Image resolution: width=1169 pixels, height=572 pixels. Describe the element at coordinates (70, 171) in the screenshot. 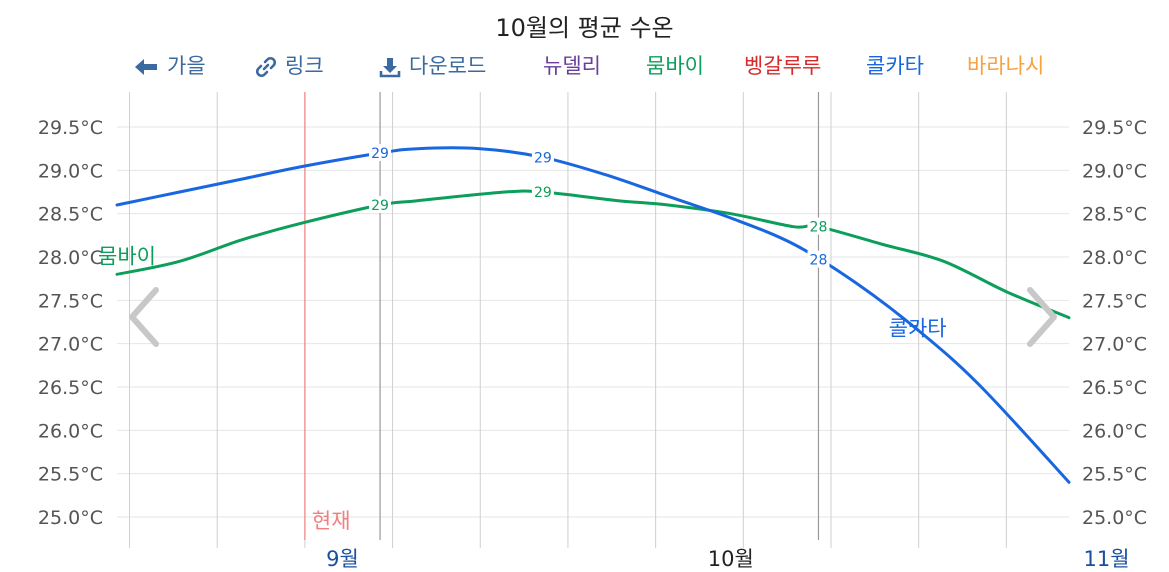

I see `y-tick-label-left: 29.0°C` at that location.